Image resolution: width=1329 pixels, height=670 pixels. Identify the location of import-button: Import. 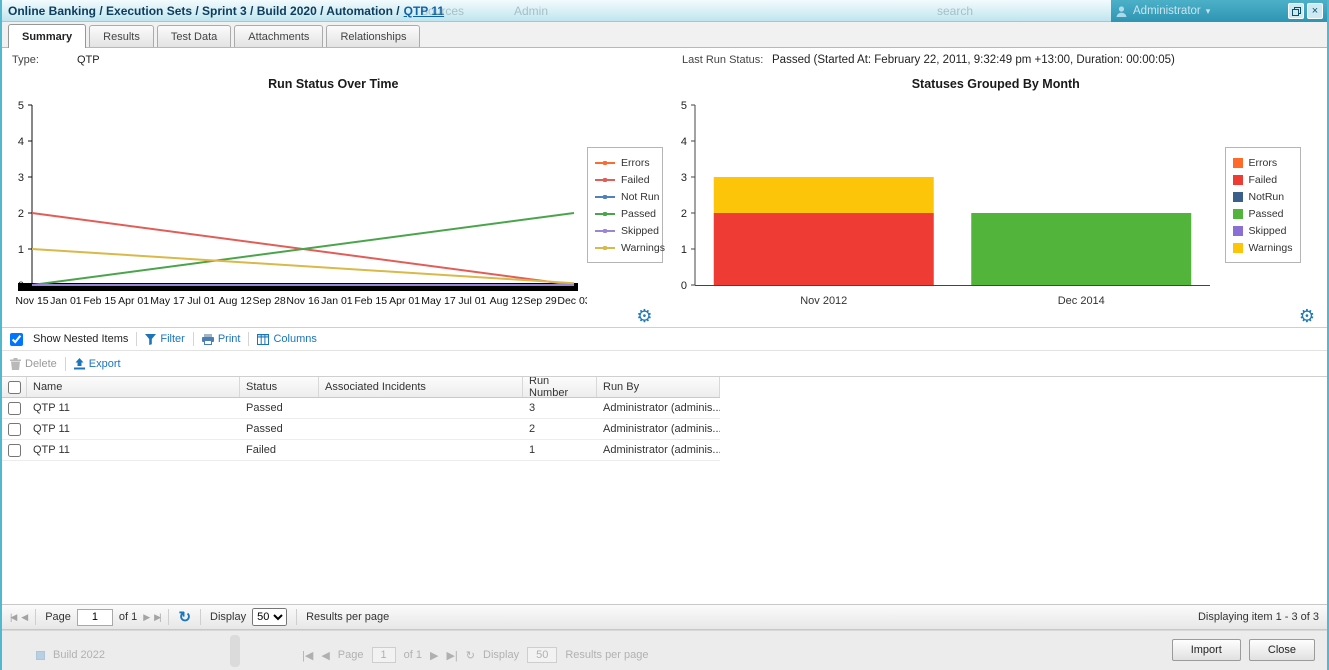
(1206, 650).